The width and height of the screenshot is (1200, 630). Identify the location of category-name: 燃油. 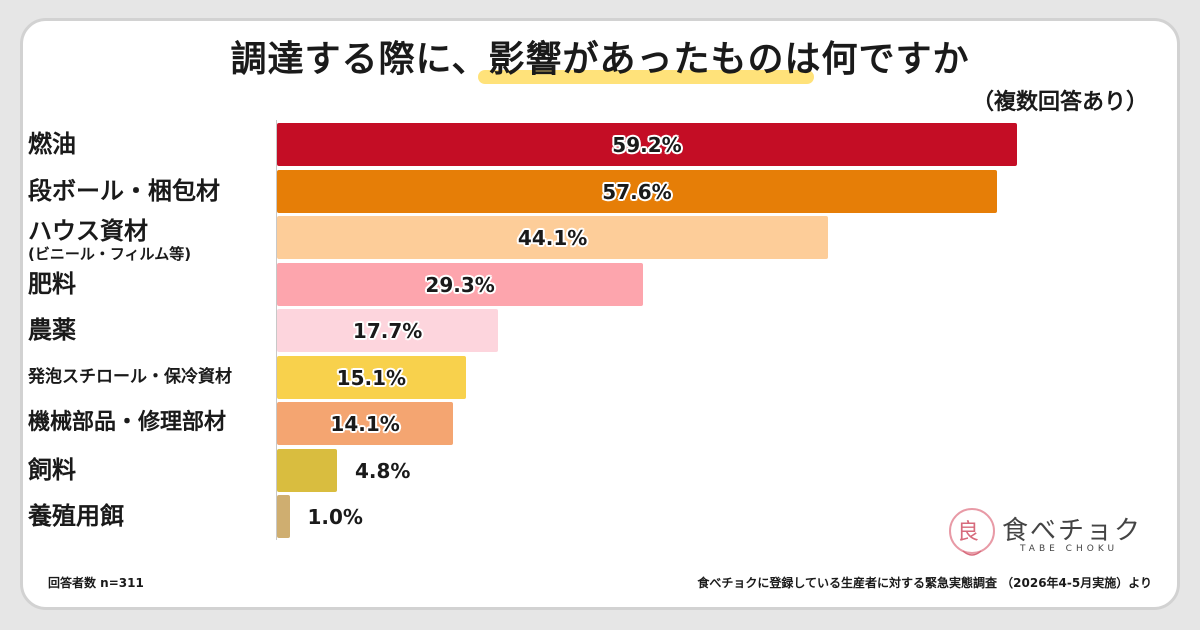
(52, 144).